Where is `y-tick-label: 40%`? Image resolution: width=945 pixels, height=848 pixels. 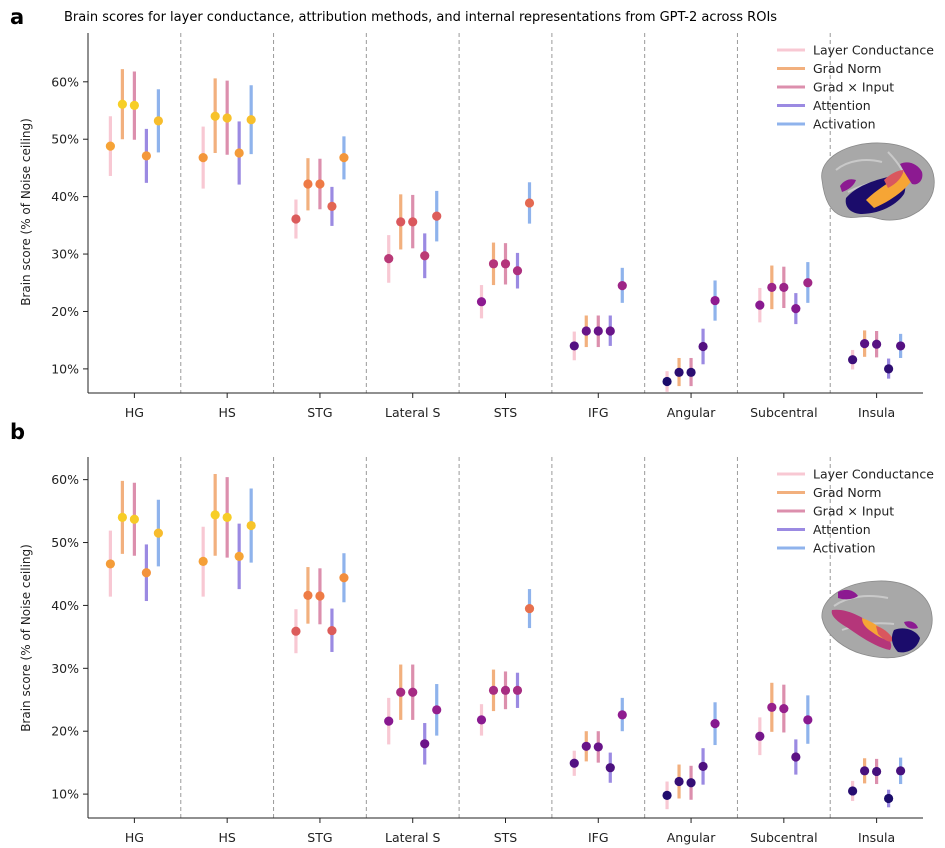 y-tick-label: 40% is located at coordinates (65, 605).